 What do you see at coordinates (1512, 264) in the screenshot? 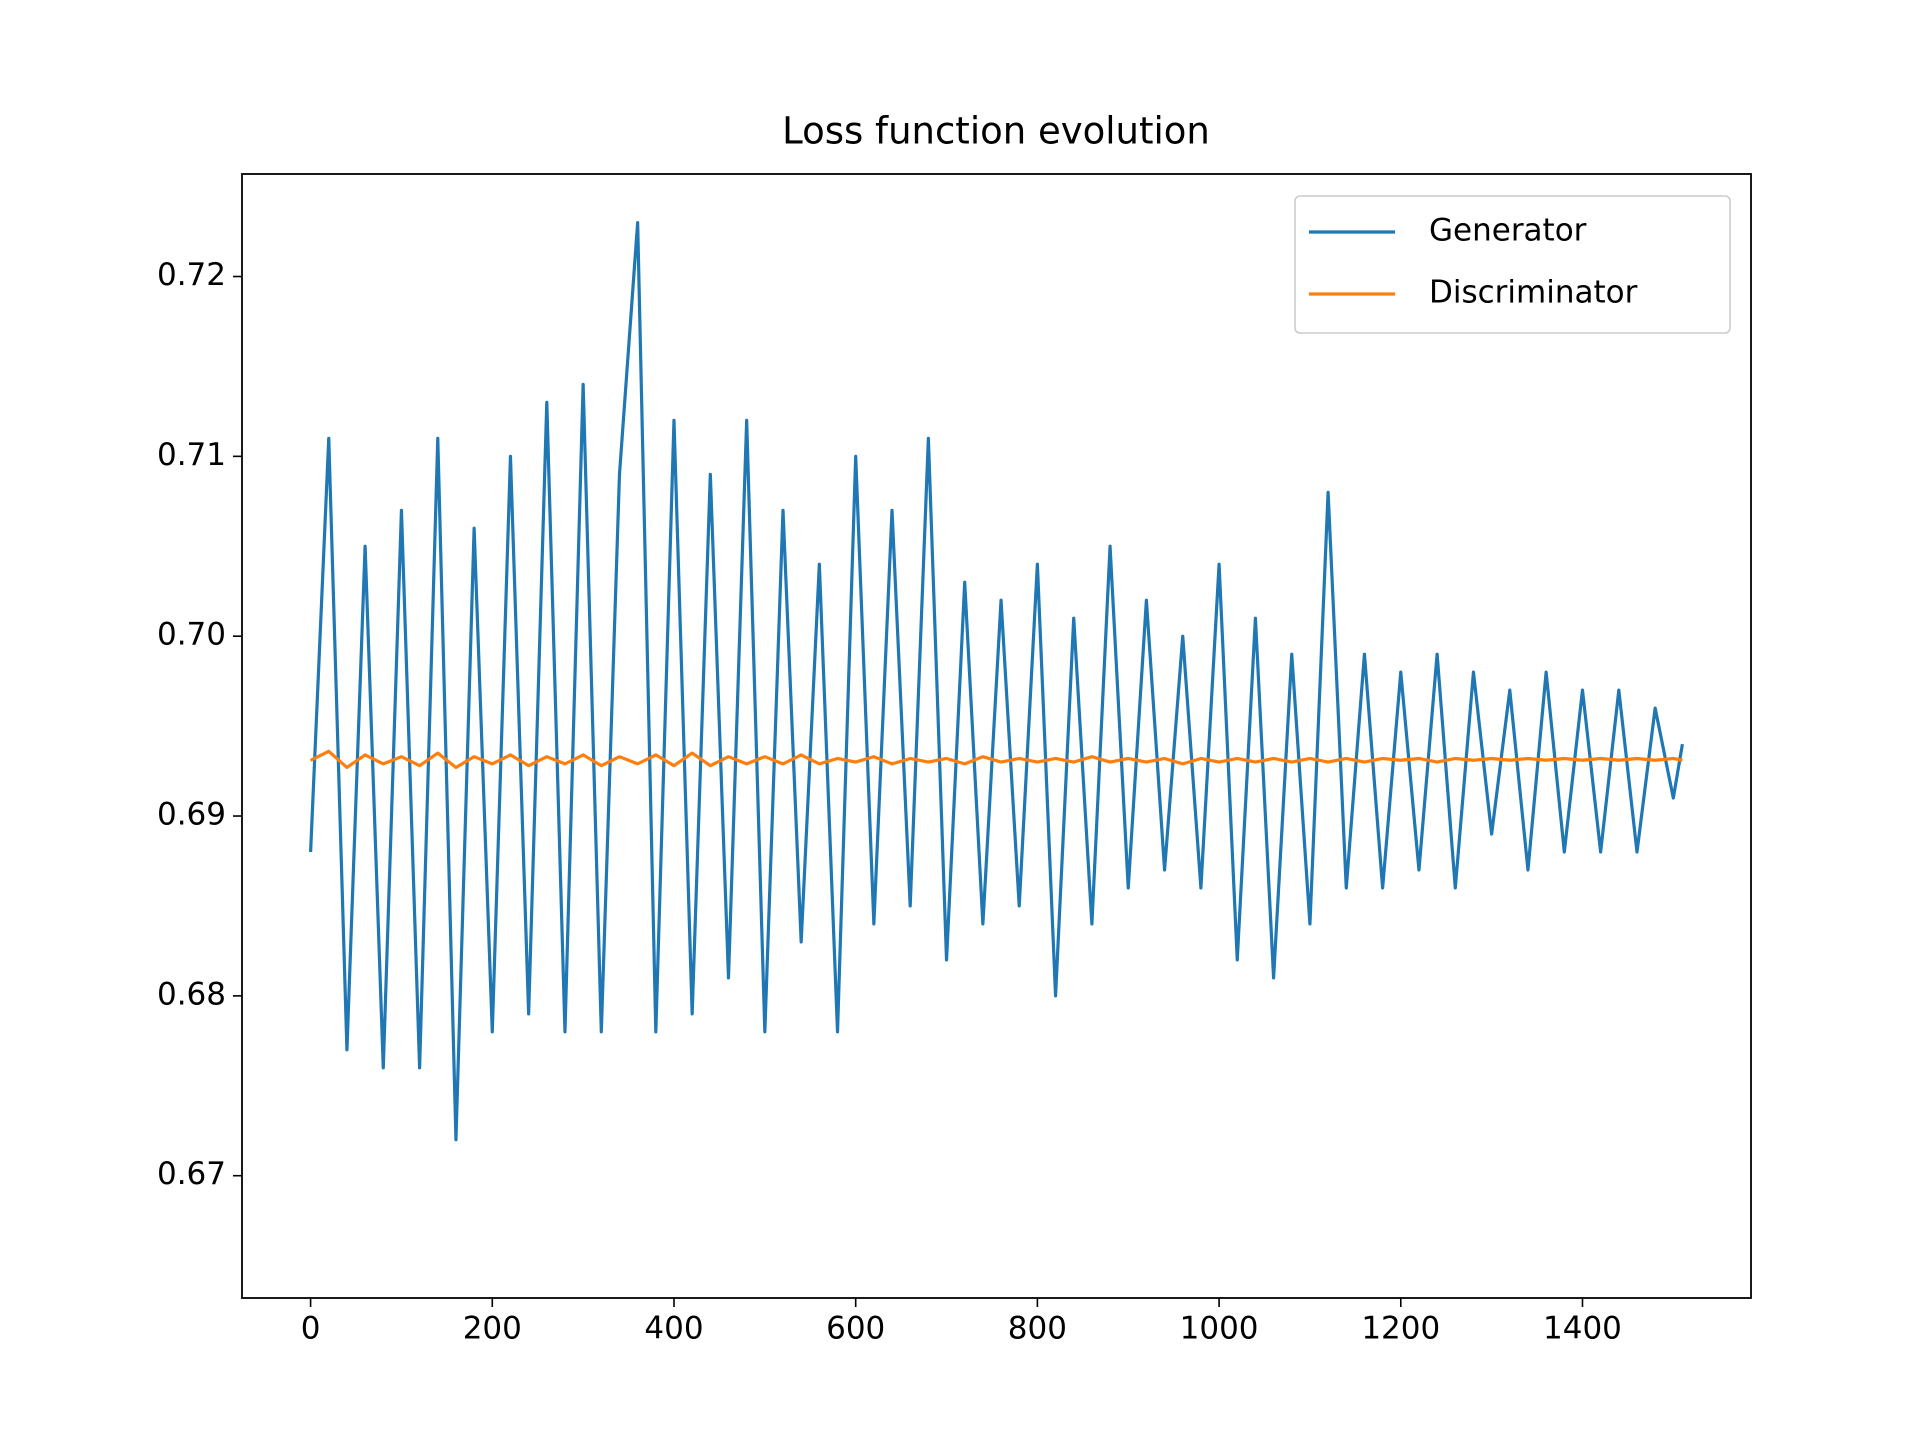
I see `legend-box` at bounding box center [1512, 264].